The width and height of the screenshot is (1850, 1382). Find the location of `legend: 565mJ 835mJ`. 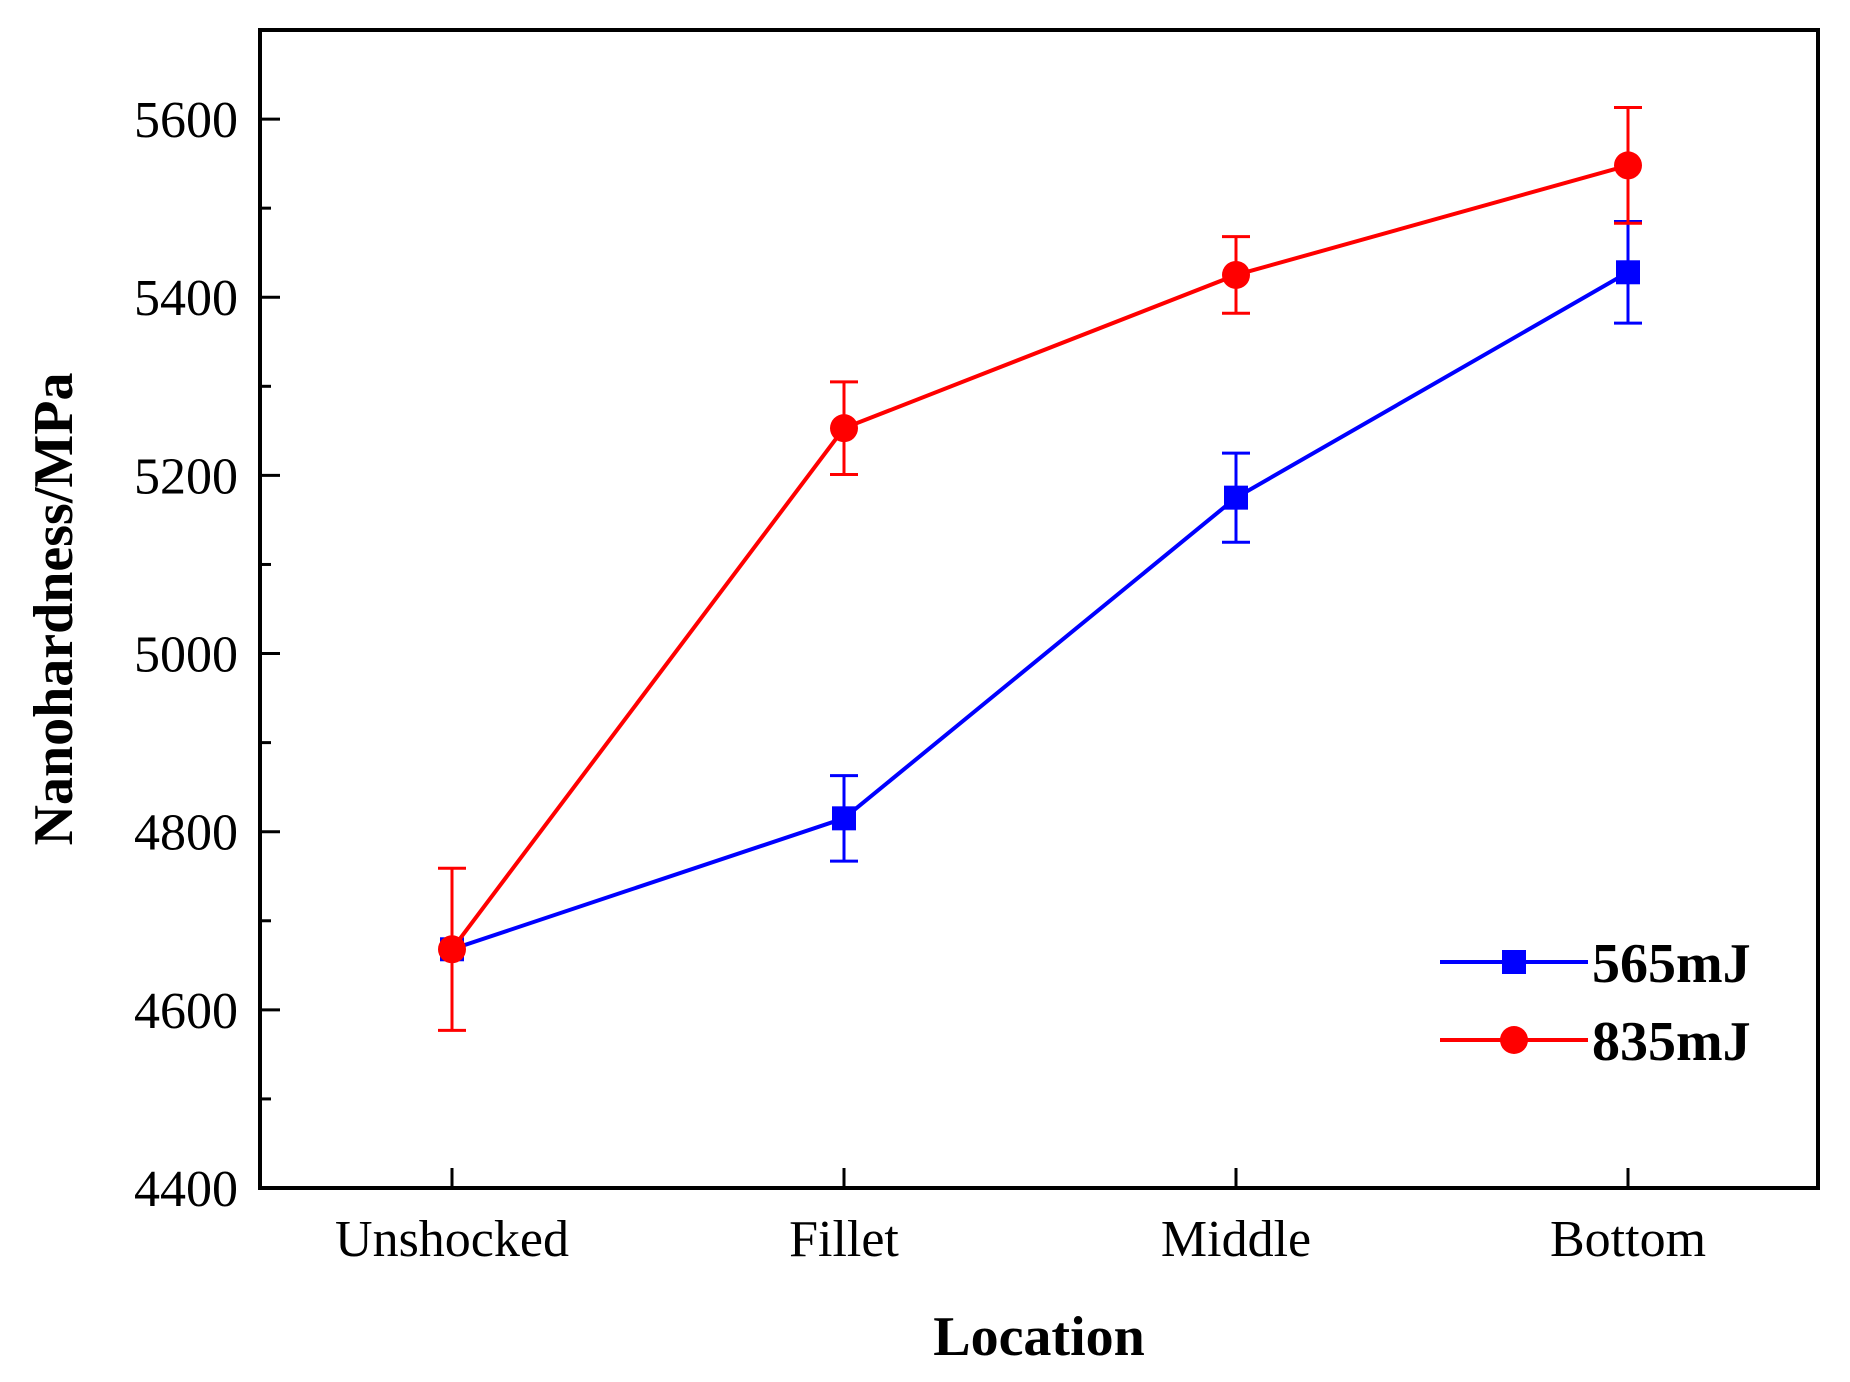

legend: 565mJ 835mJ is located at coordinates (1595, 1003).